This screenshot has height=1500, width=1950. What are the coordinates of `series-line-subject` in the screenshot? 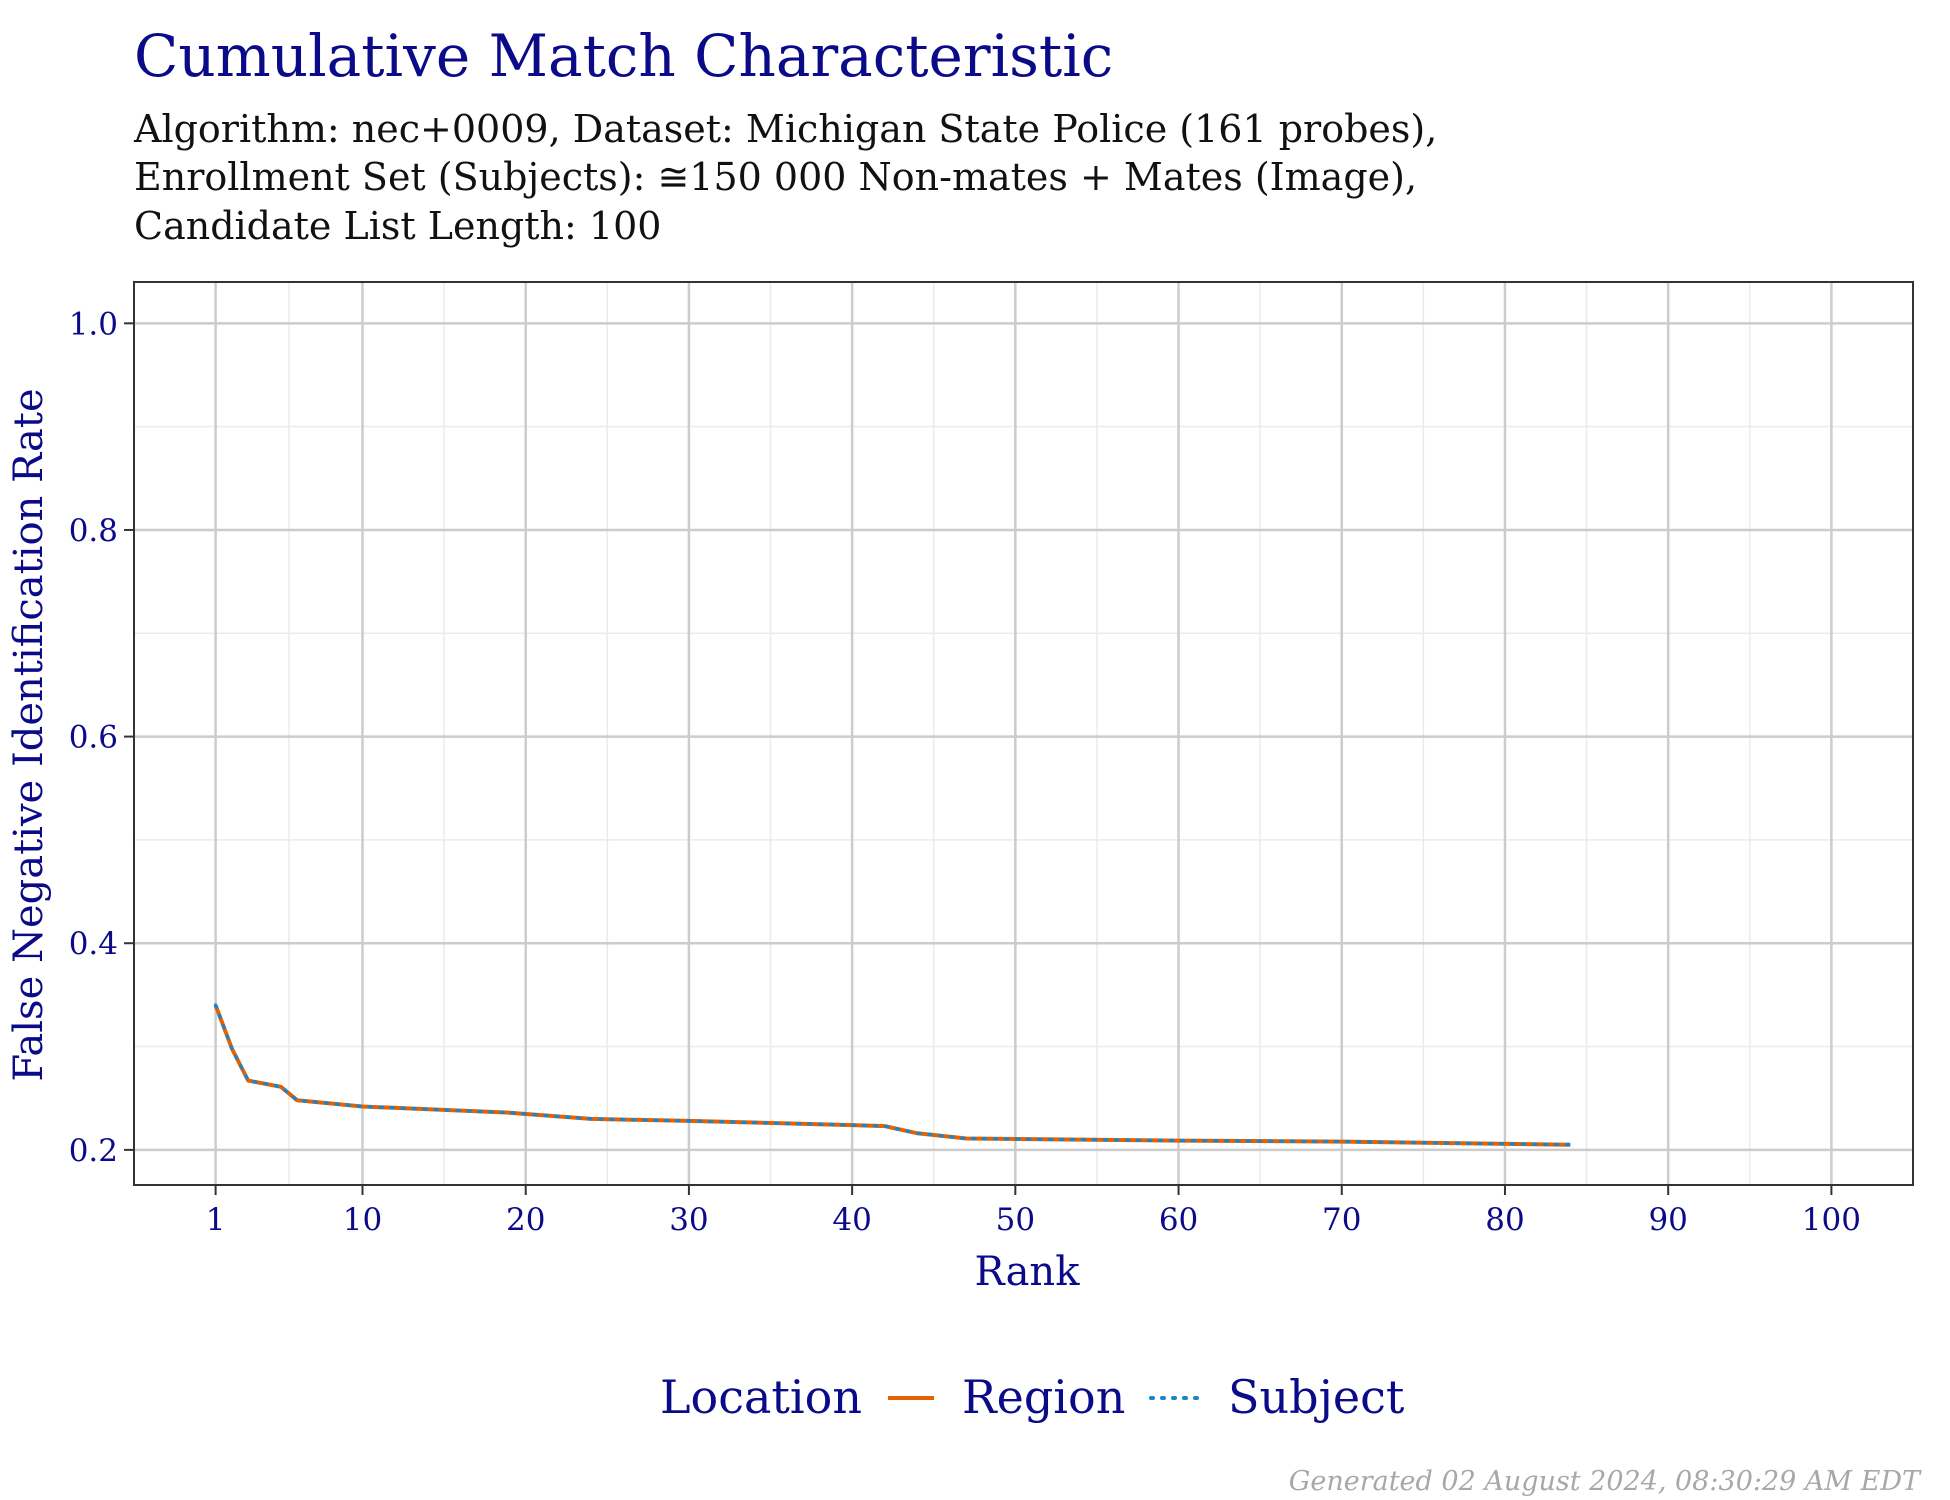 It's located at (893, 1075).